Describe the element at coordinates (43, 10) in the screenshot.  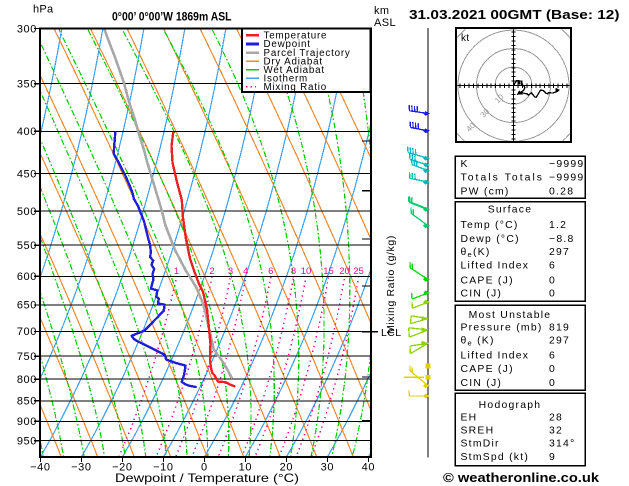
I see `svg-text: hPa` at that location.